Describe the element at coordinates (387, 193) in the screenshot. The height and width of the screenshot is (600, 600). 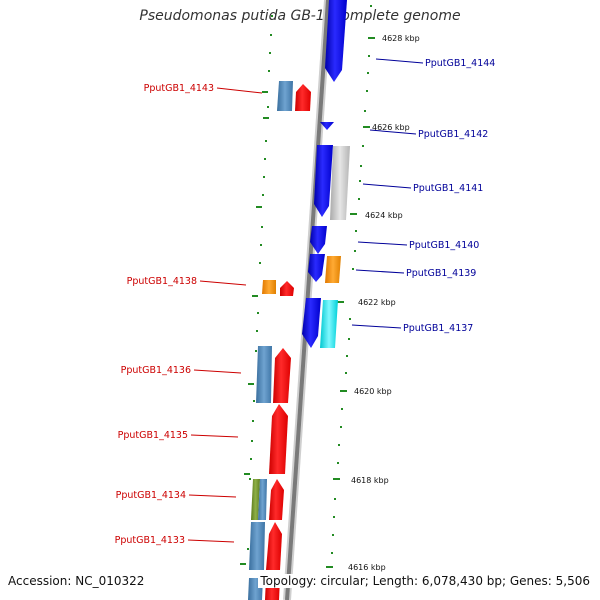
I see `right-leader-lines` at that location.